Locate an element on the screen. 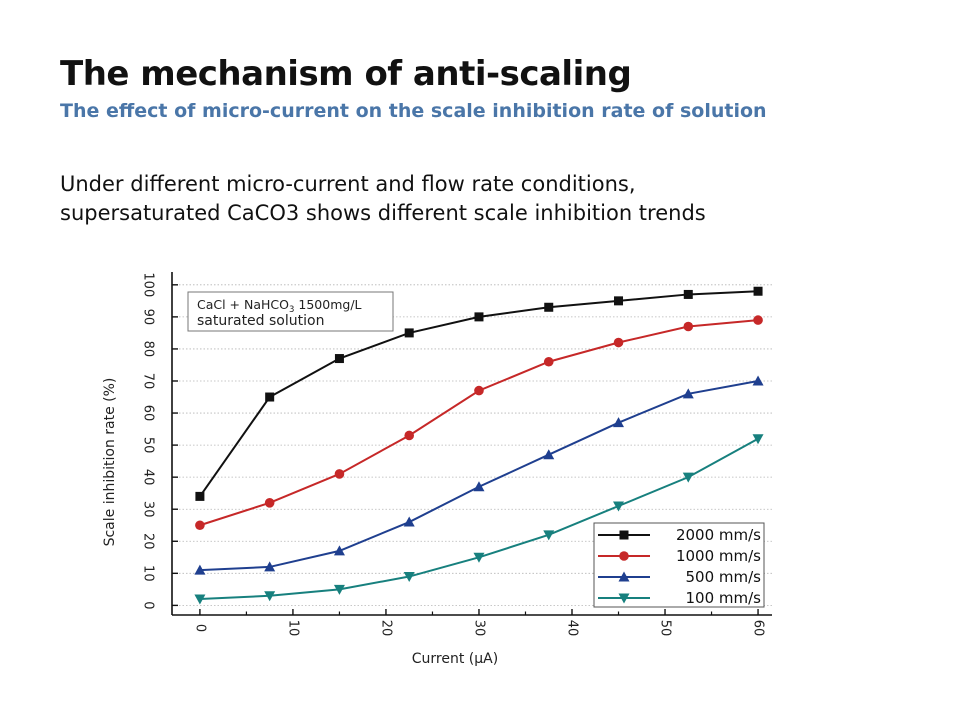 The image size is (960, 720). y-tick-label-0: 0 is located at coordinates (148, 605).